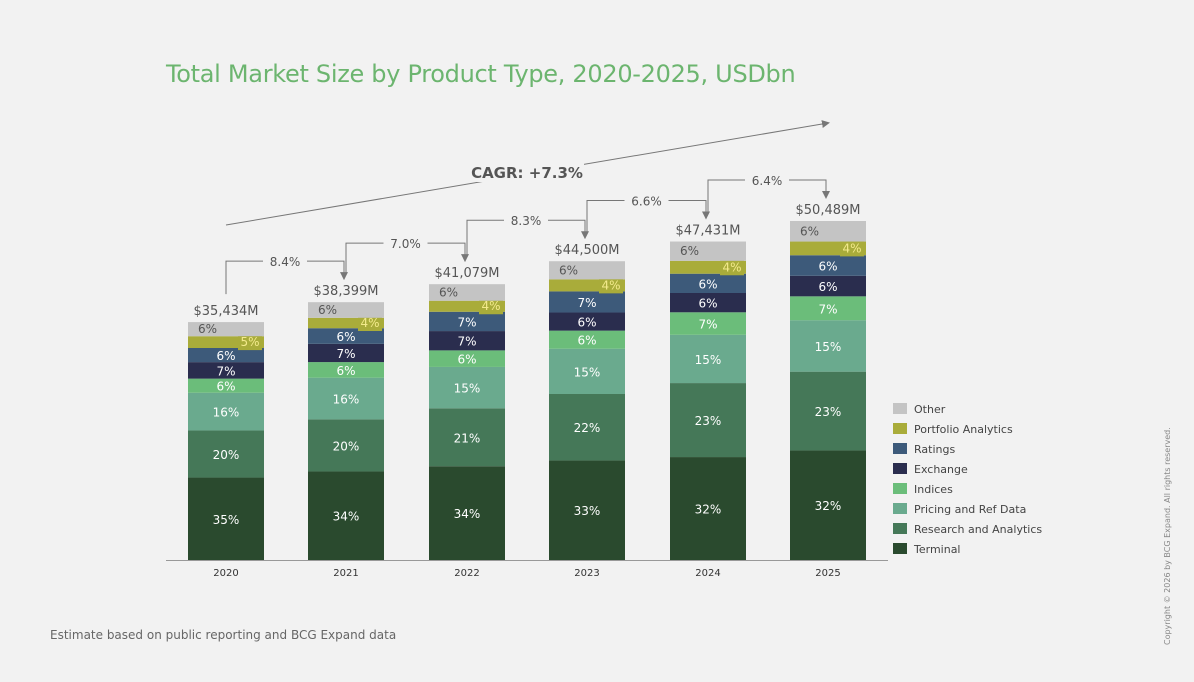  I want to click on bar-segment-indices-2023, so click(587, 339).